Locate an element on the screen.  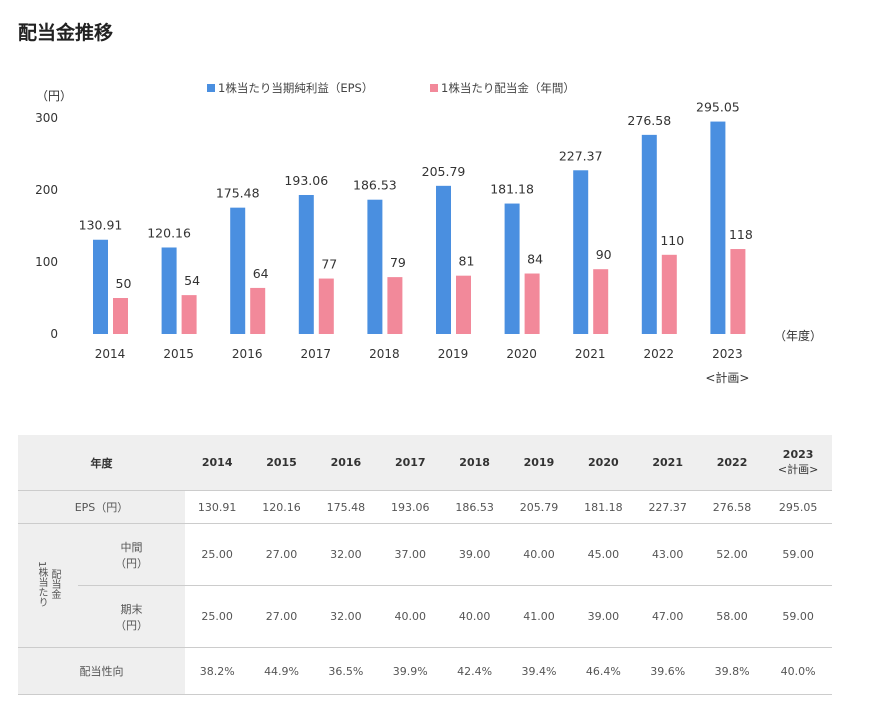
eps-label: EPS（円） is located at coordinates (101, 507).